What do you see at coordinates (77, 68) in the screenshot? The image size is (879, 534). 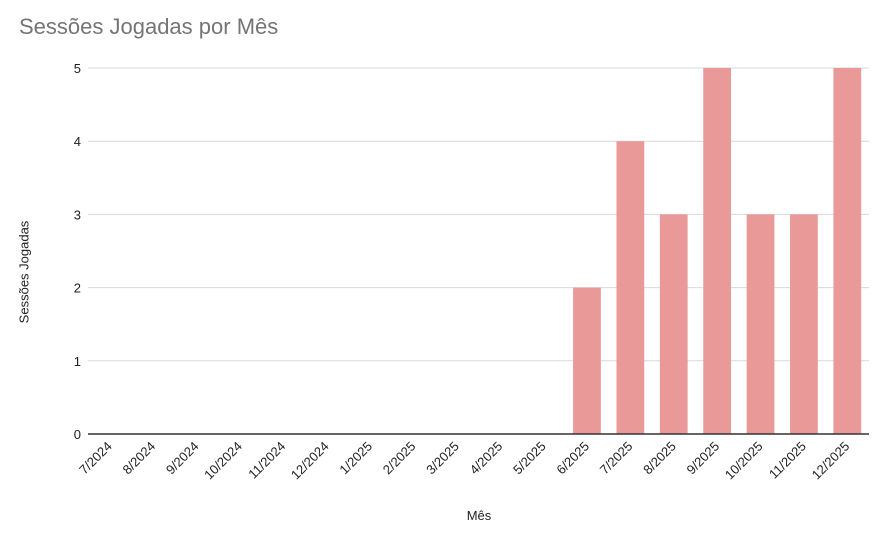 I see `y-tick-label: 5` at bounding box center [77, 68].